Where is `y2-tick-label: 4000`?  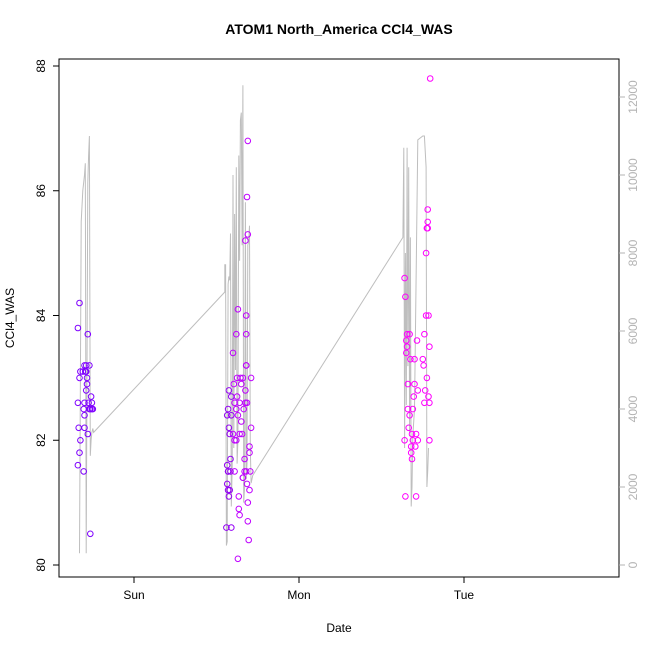
y2-tick-label: 4000 is located at coordinates (633, 408).